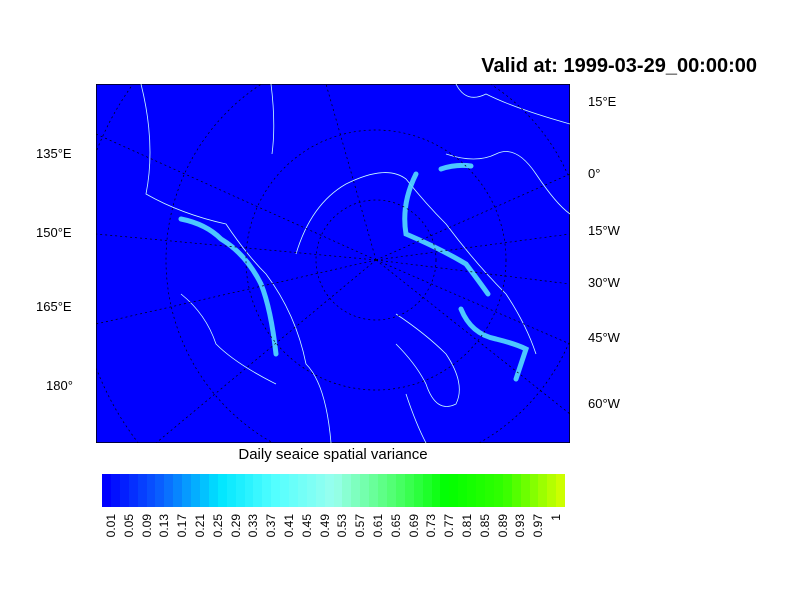 The width and height of the screenshot is (792, 612). Describe the element at coordinates (619, 66) in the screenshot. I see `plot-title: Valid at: 1999-03-29_00:00:00` at that location.